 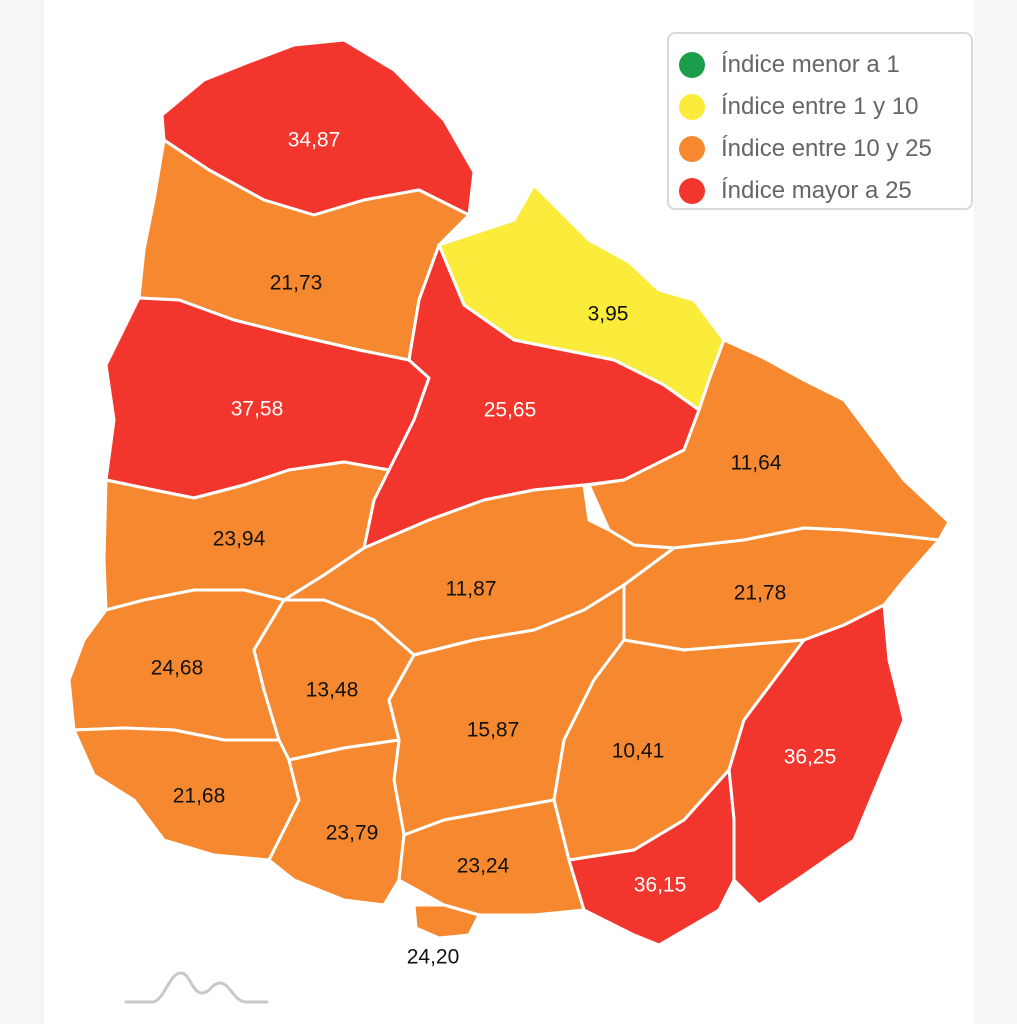 I want to click on label-florida: 15,87, so click(x=493, y=730).